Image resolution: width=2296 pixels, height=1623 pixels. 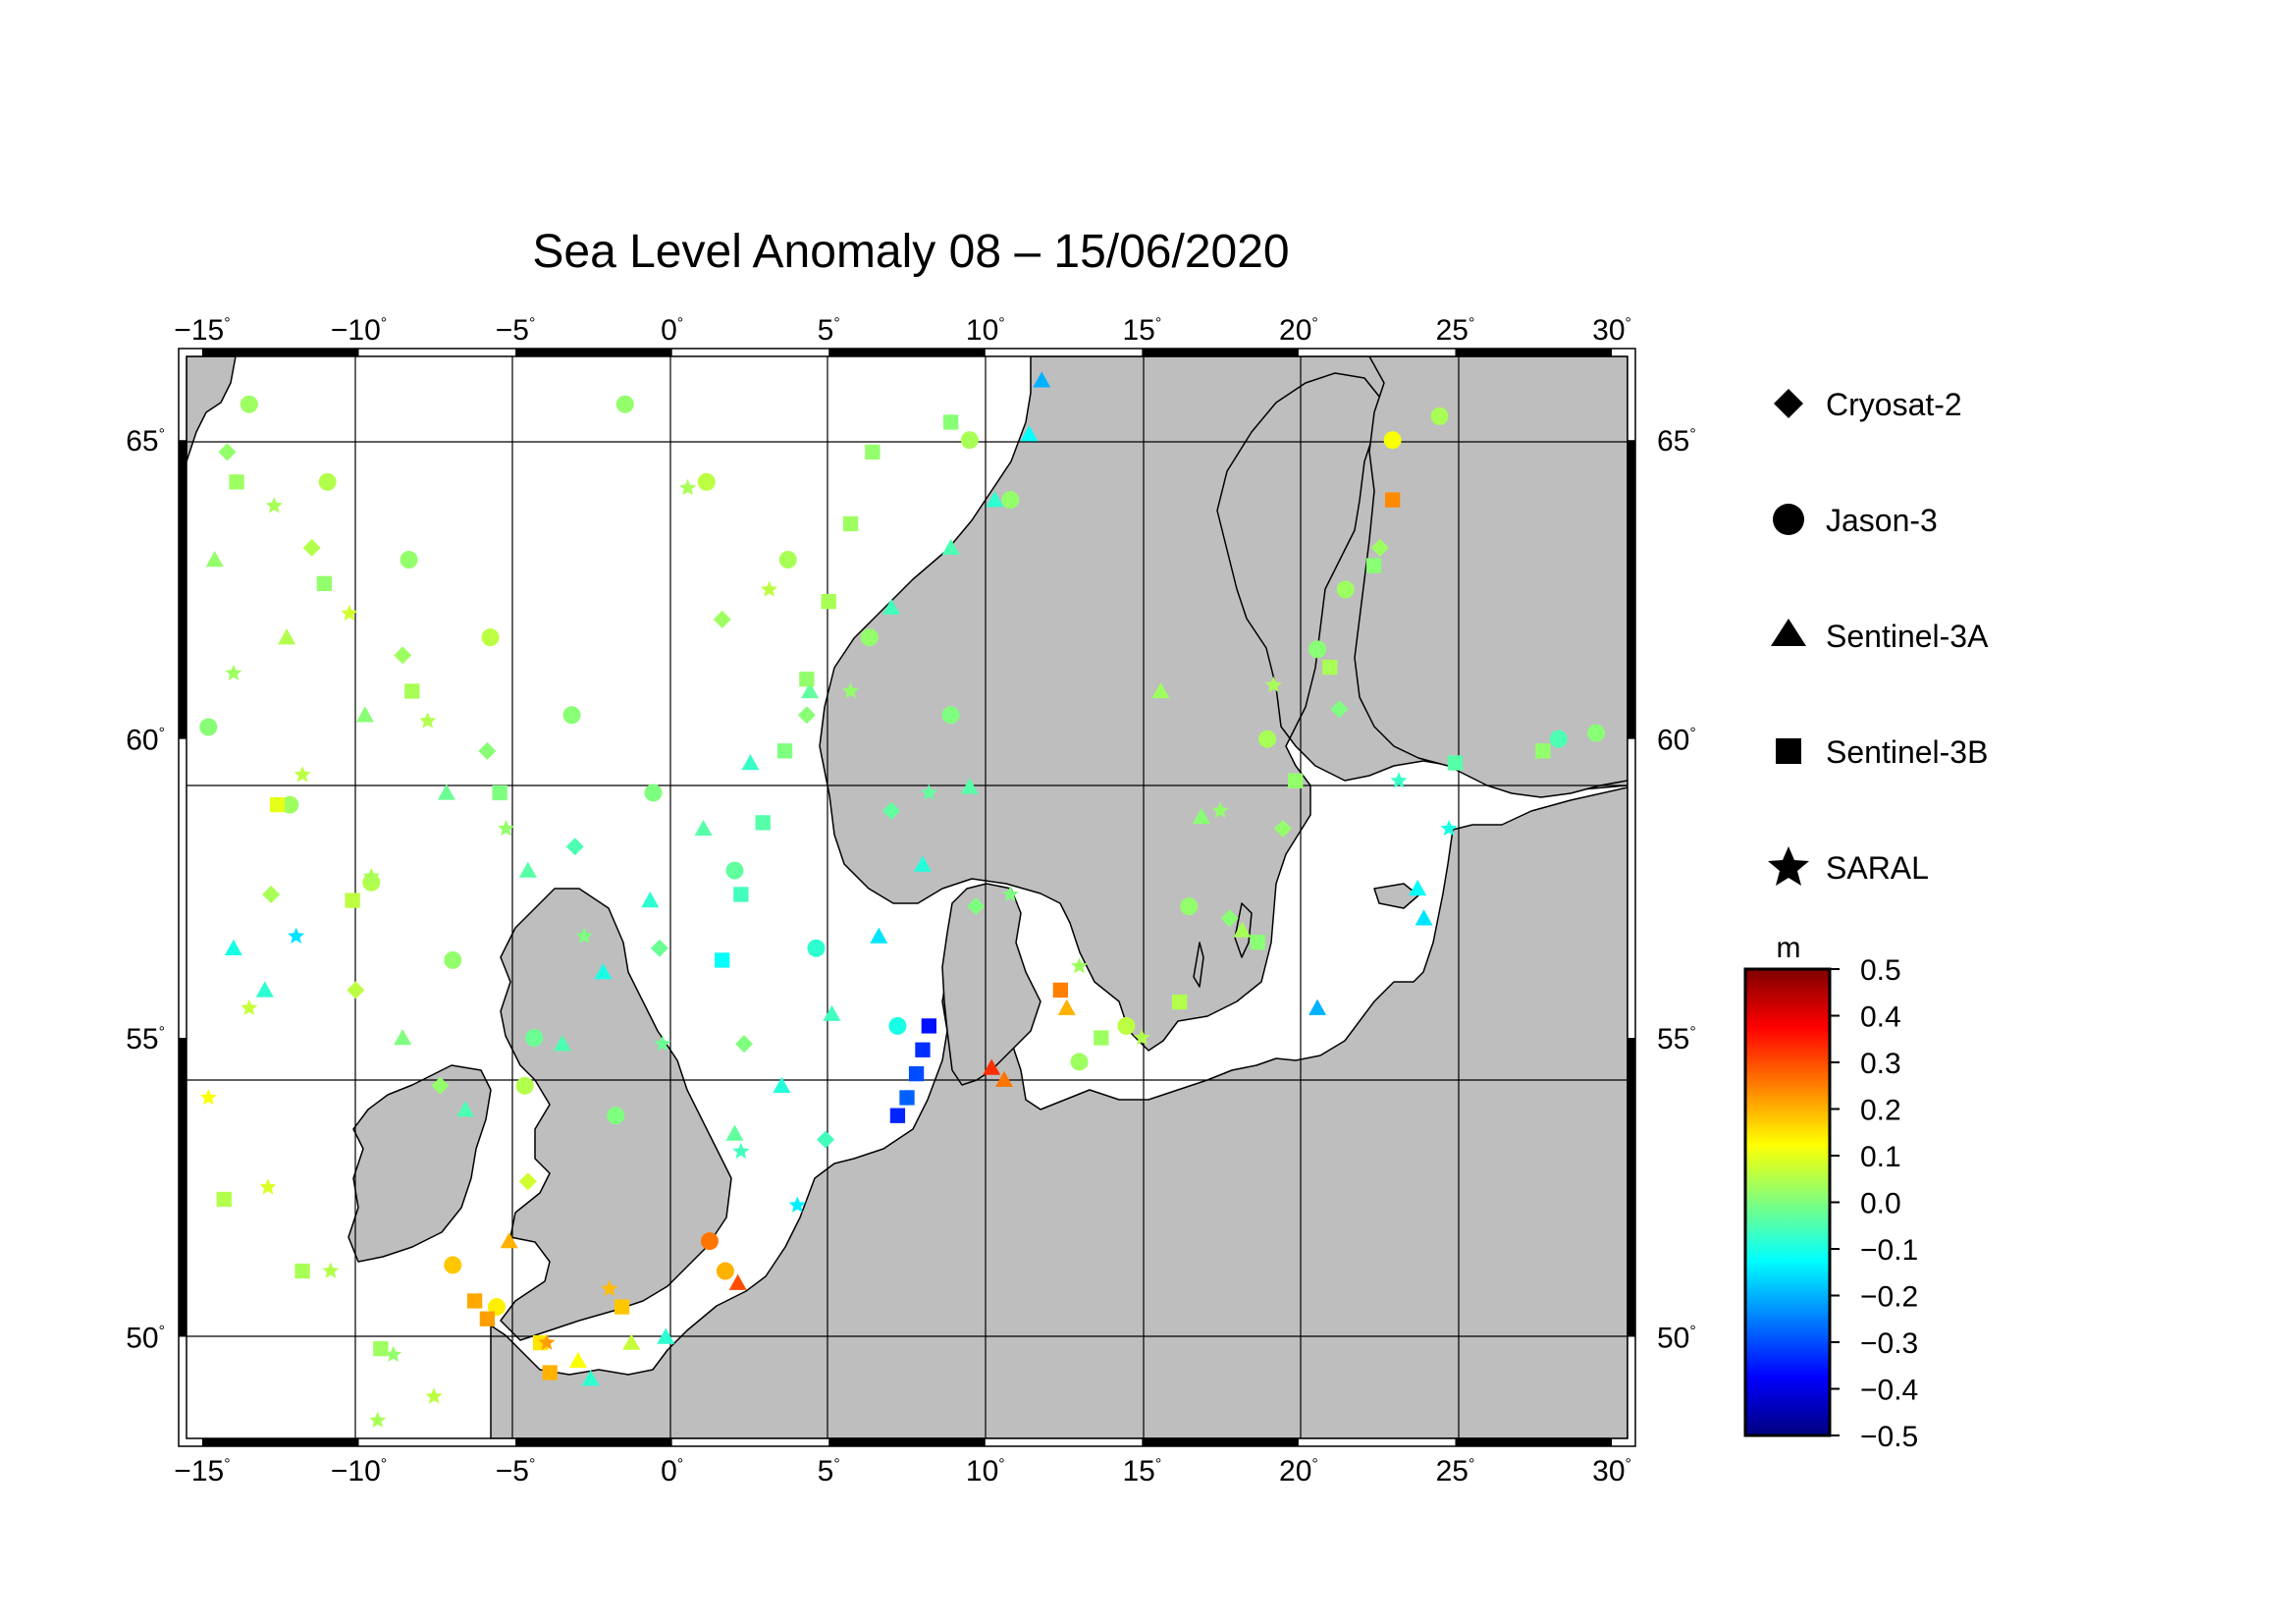 What do you see at coordinates (1788, 404) in the screenshot?
I see `diamond-icon` at bounding box center [1788, 404].